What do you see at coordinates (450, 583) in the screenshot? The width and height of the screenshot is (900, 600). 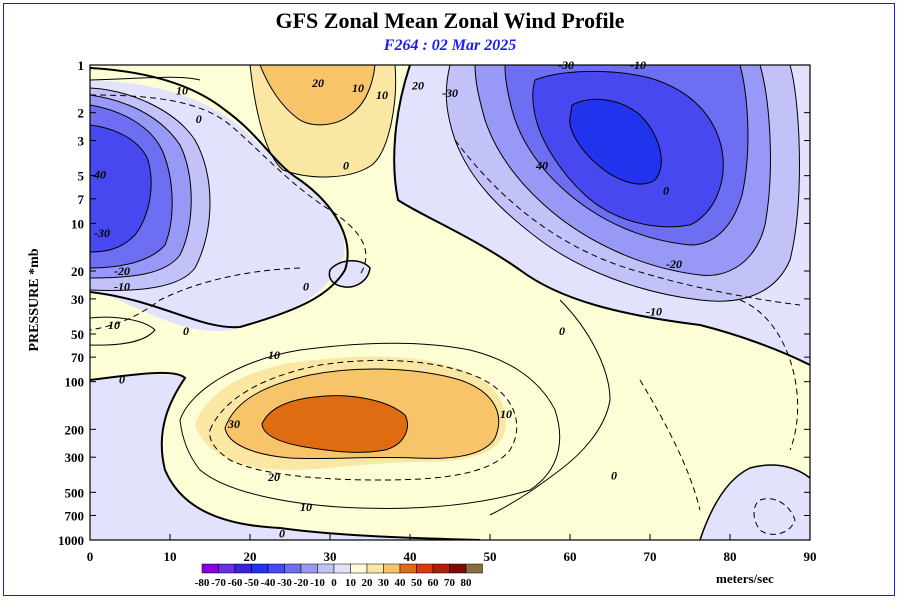 I see `colorbar-label: 70` at bounding box center [450, 583].